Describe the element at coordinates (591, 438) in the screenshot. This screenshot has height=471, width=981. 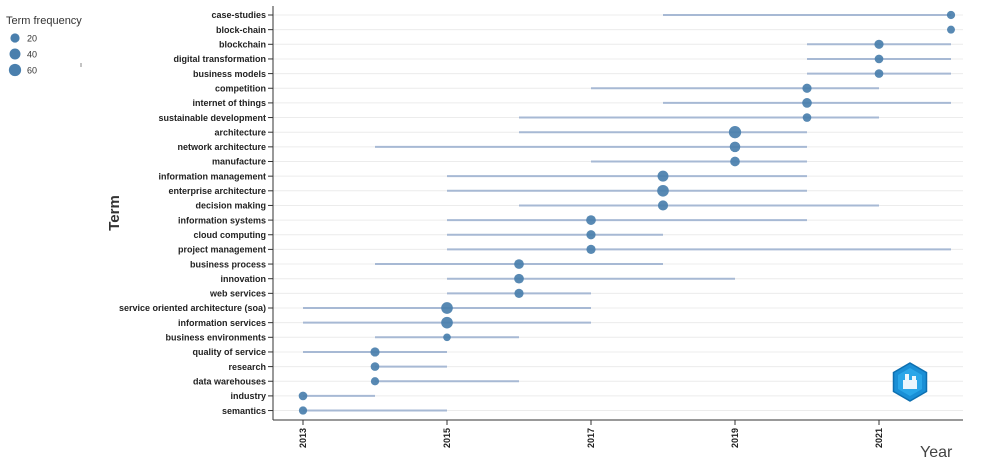
I see `x-tick-label: 2017` at that location.